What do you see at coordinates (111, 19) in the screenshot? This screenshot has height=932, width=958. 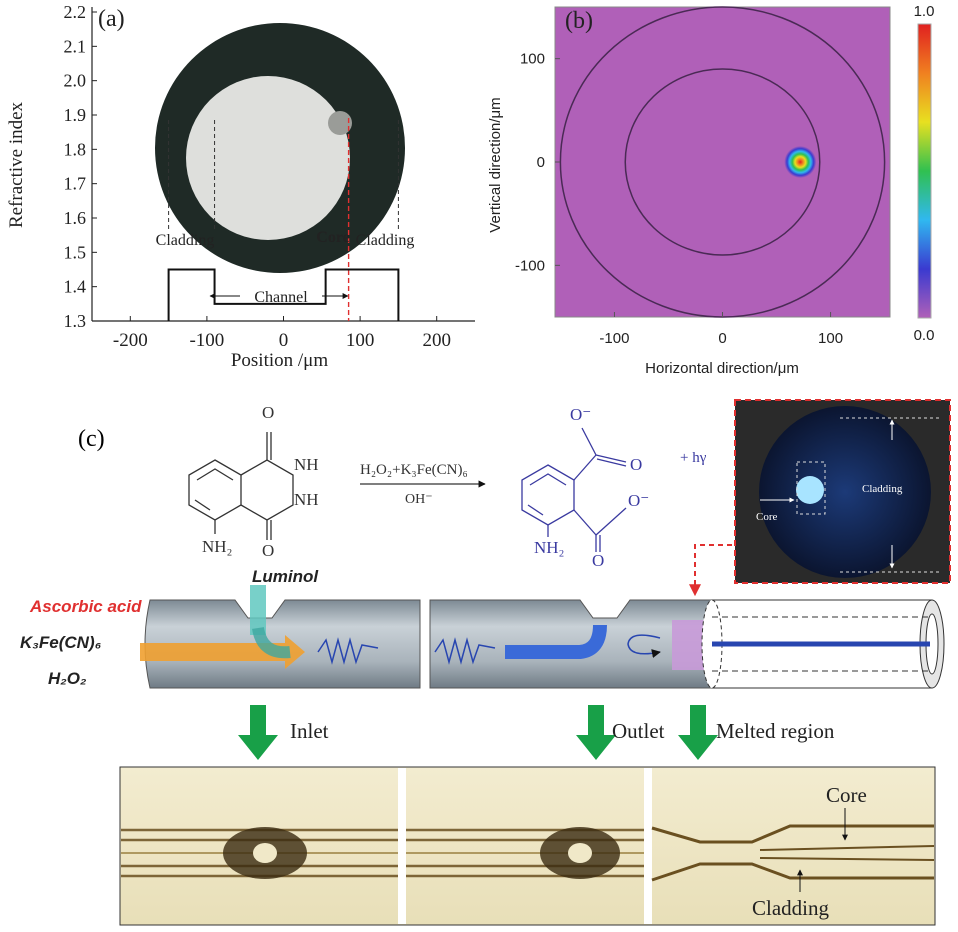 I see `panel-label: (a)` at bounding box center [111, 19].